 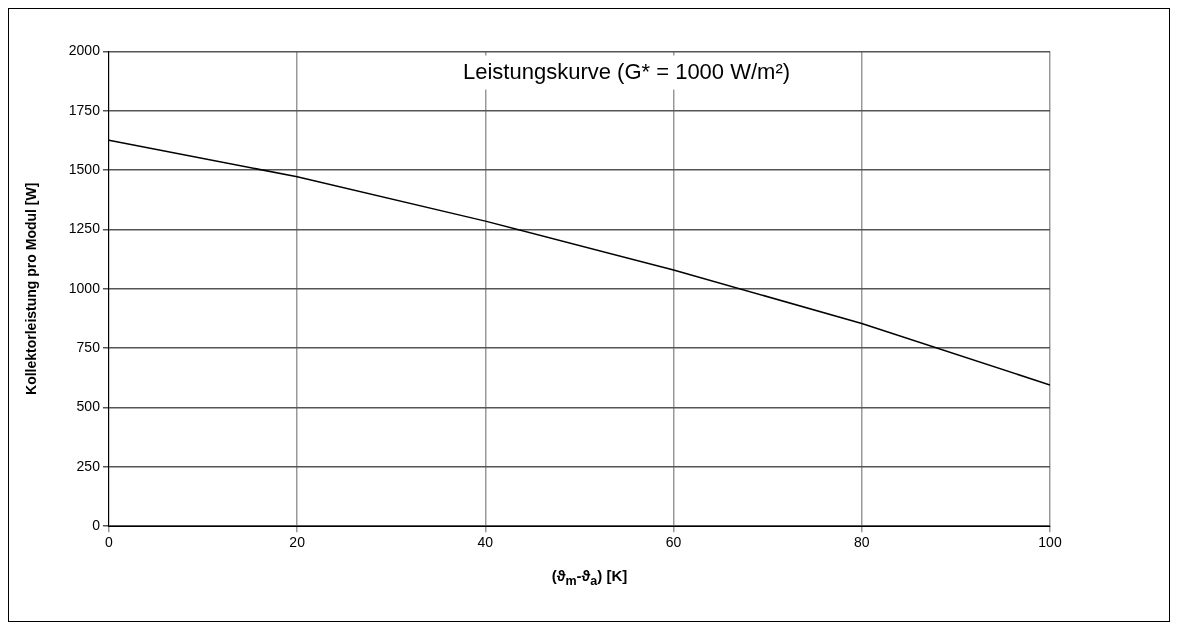 I want to click on x-tick-label: 40, so click(x=485, y=542).